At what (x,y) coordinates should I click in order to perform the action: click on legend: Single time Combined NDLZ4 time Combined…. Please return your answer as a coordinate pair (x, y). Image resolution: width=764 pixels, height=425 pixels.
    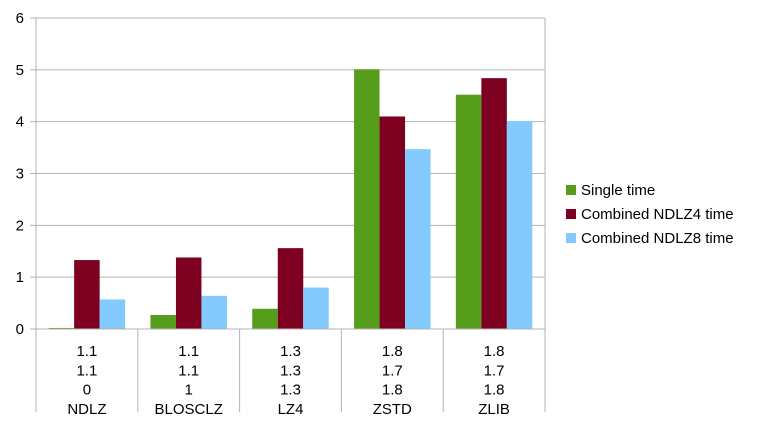
    Looking at the image, I should click on (650, 214).